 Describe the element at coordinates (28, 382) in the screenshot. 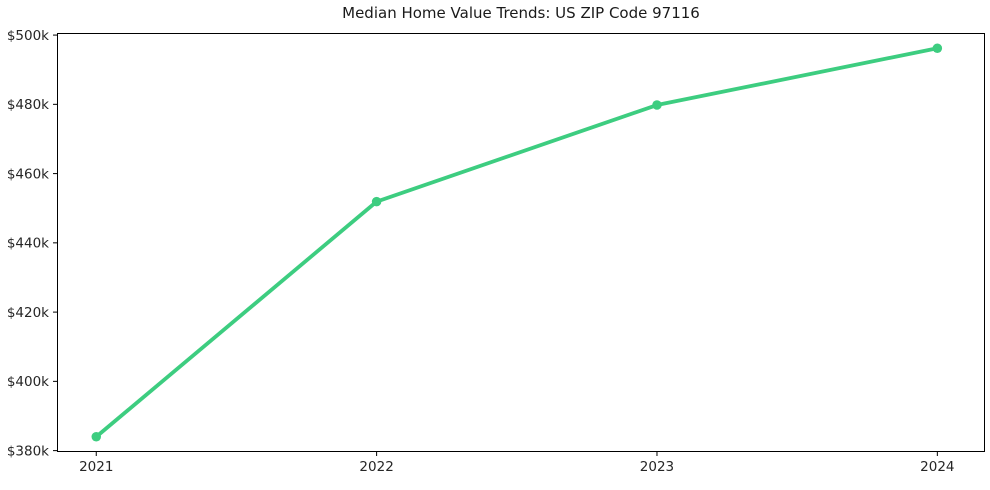

I see `y-tick-label: $400k` at that location.